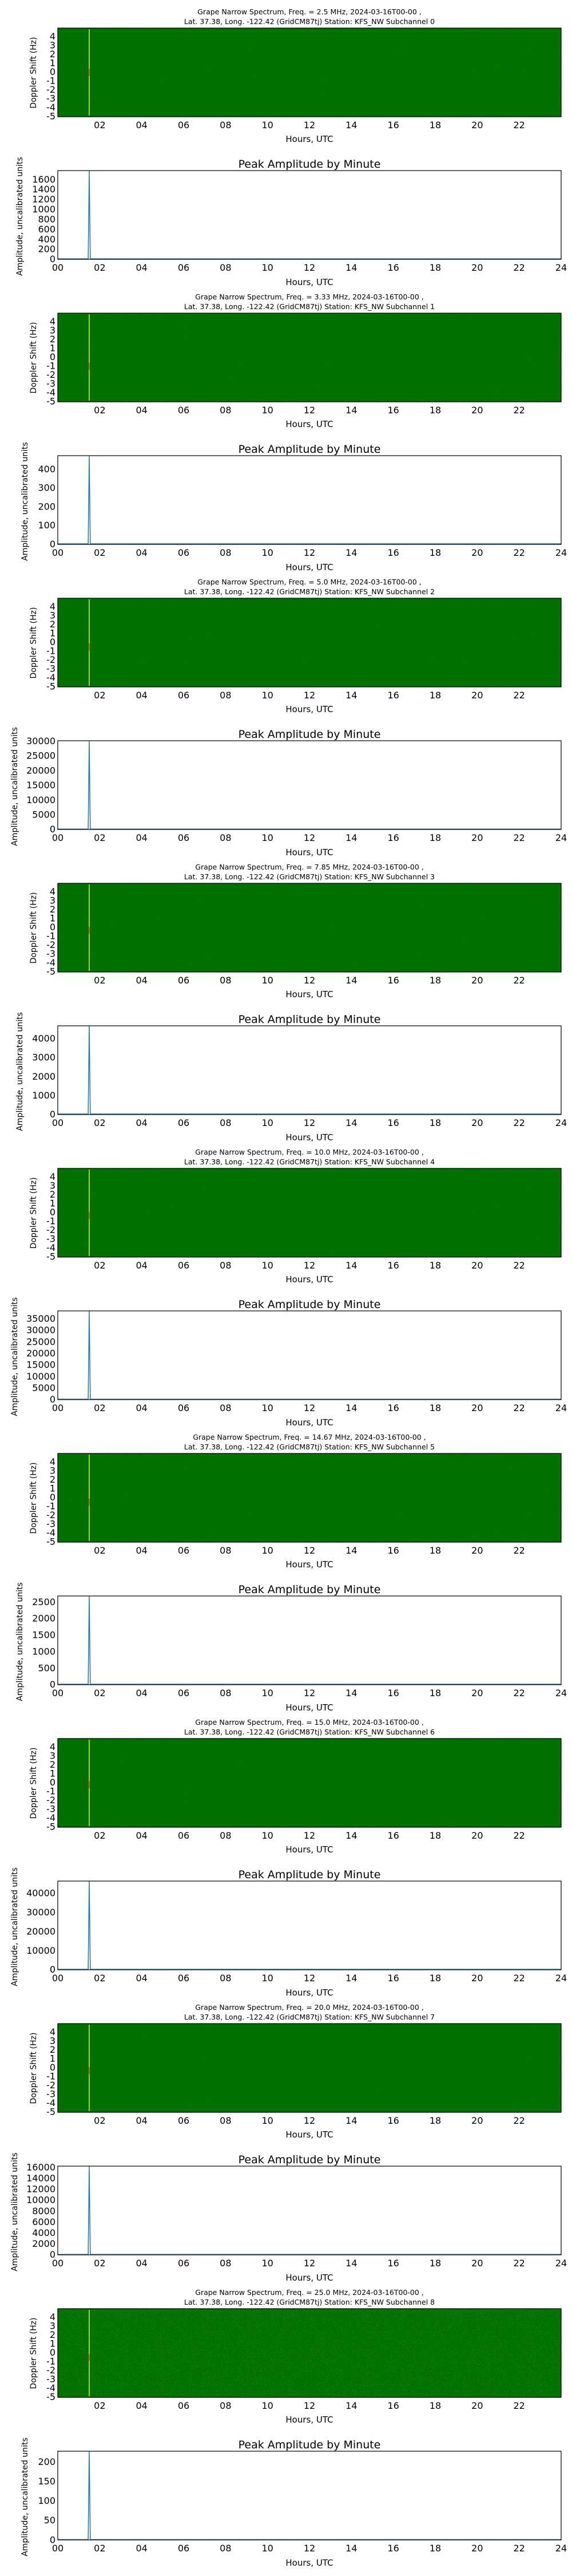  What do you see at coordinates (52, 891) in the screenshot?
I see `spectrum-y-tick-label: 4` at bounding box center [52, 891].